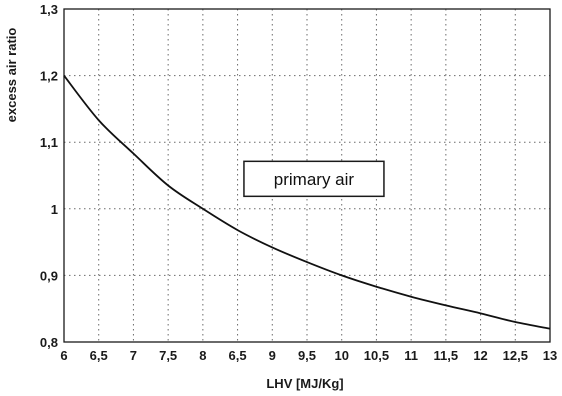 Image resolution: width=562 pixels, height=396 pixels. I want to click on y-tick-label: 1,3, so click(49, 9).